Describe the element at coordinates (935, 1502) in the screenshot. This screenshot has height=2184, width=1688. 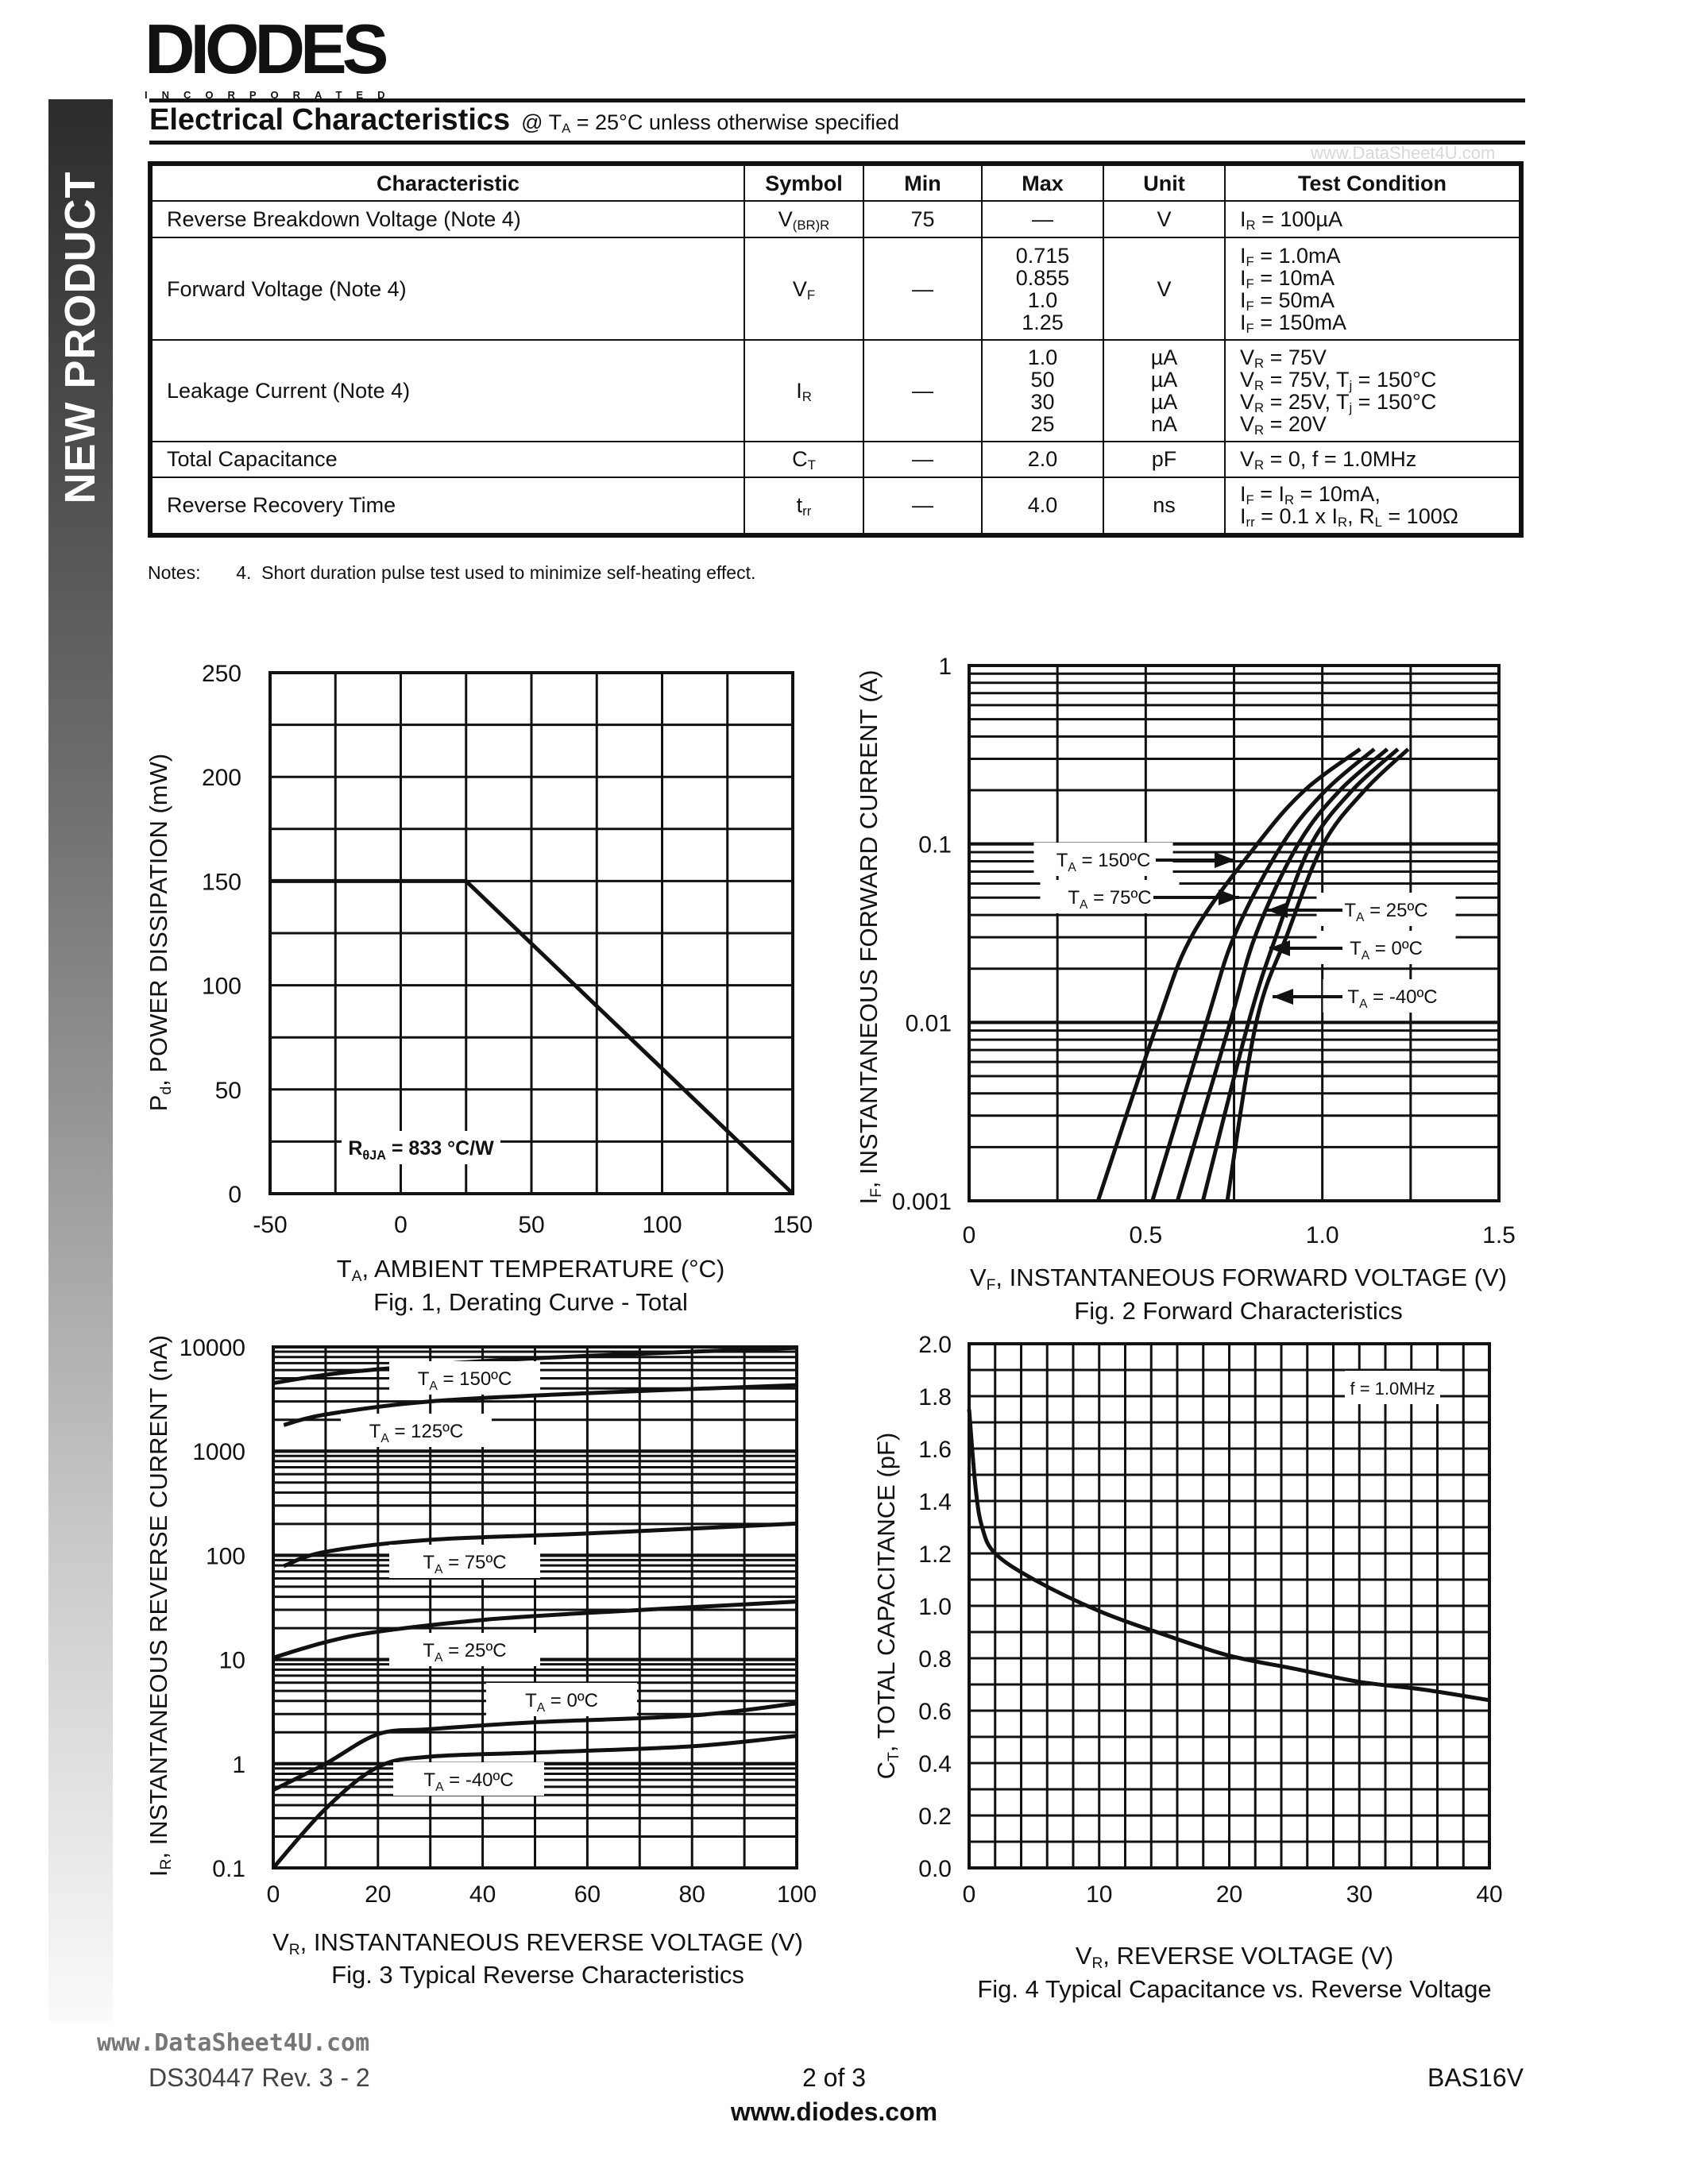
I see `fig4-ytick-label: 1.4` at that location.